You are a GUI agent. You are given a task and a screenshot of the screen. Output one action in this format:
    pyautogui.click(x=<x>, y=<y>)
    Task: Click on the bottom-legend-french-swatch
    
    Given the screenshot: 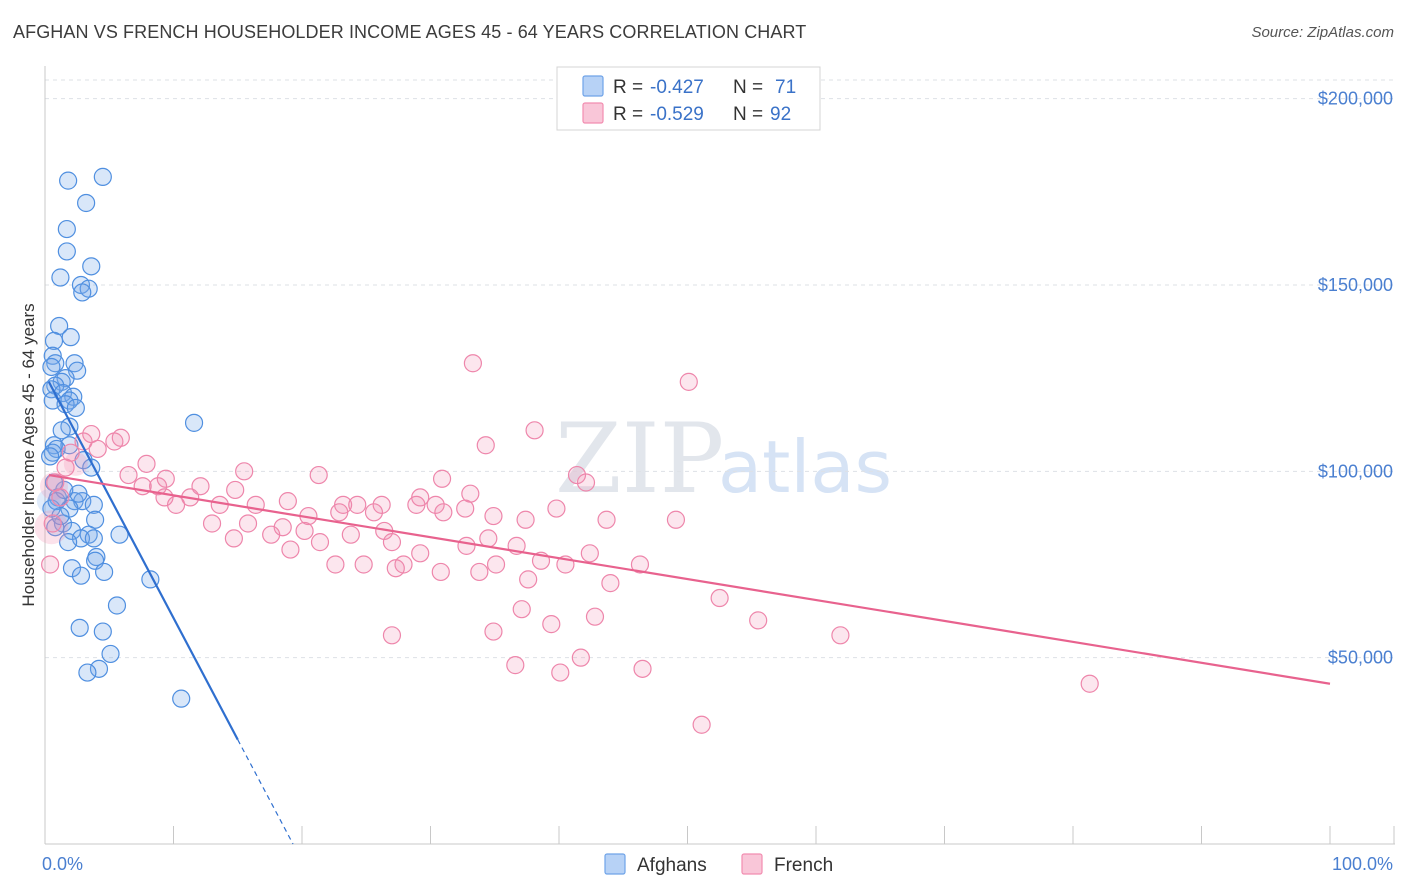 What is the action you would take?
    pyautogui.click(x=752, y=864)
    